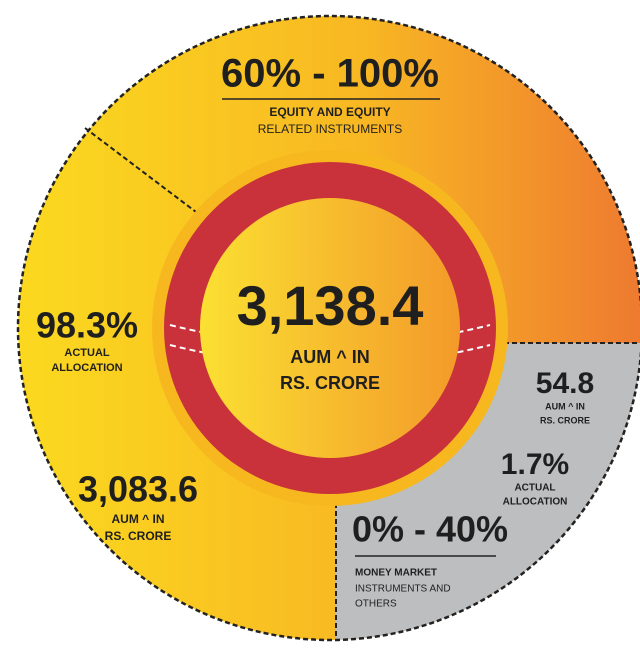  Describe the element at coordinates (330, 74) in the screenshot. I see `equity-range: 60% - 100%` at that location.